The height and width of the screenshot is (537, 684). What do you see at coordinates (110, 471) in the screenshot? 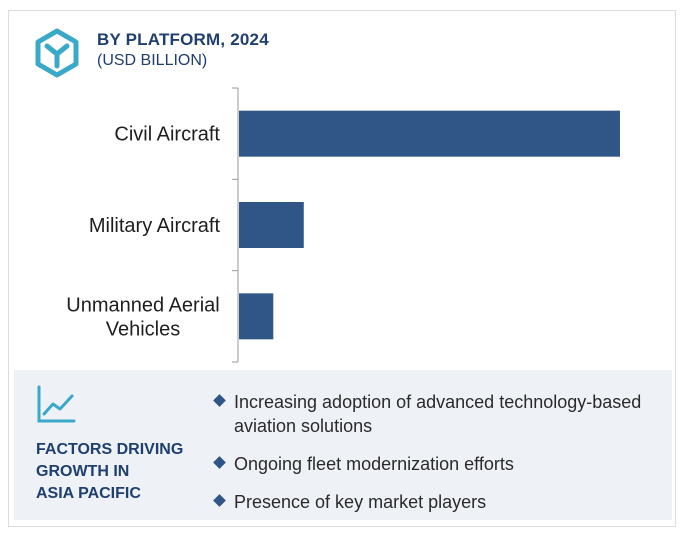
I see `factors-heading: FACTORS DRIVING GROWTH IN ASIA PACIFIC` at bounding box center [110, 471].